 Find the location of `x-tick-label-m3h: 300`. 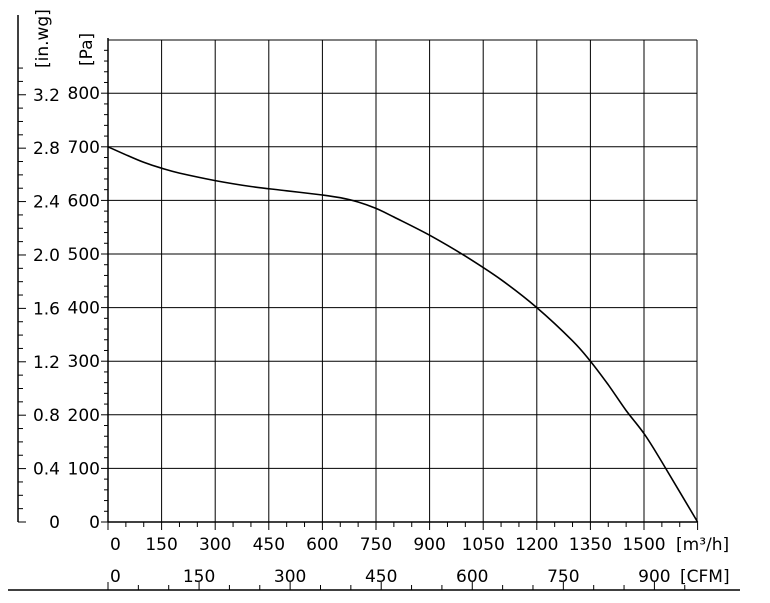

x-tick-label-m3h: 300 is located at coordinates (215, 545).